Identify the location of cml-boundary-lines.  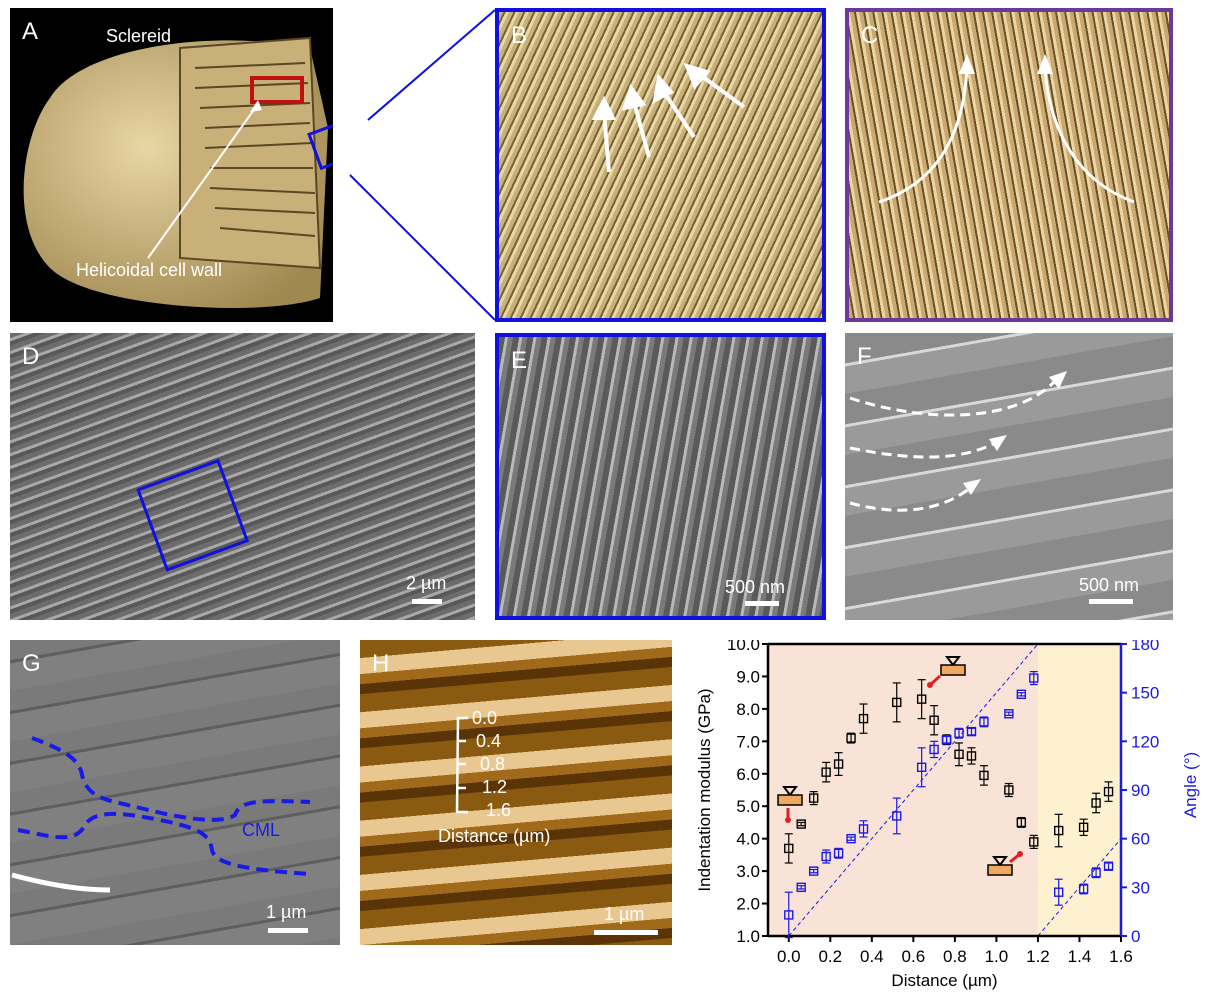
(161, 814).